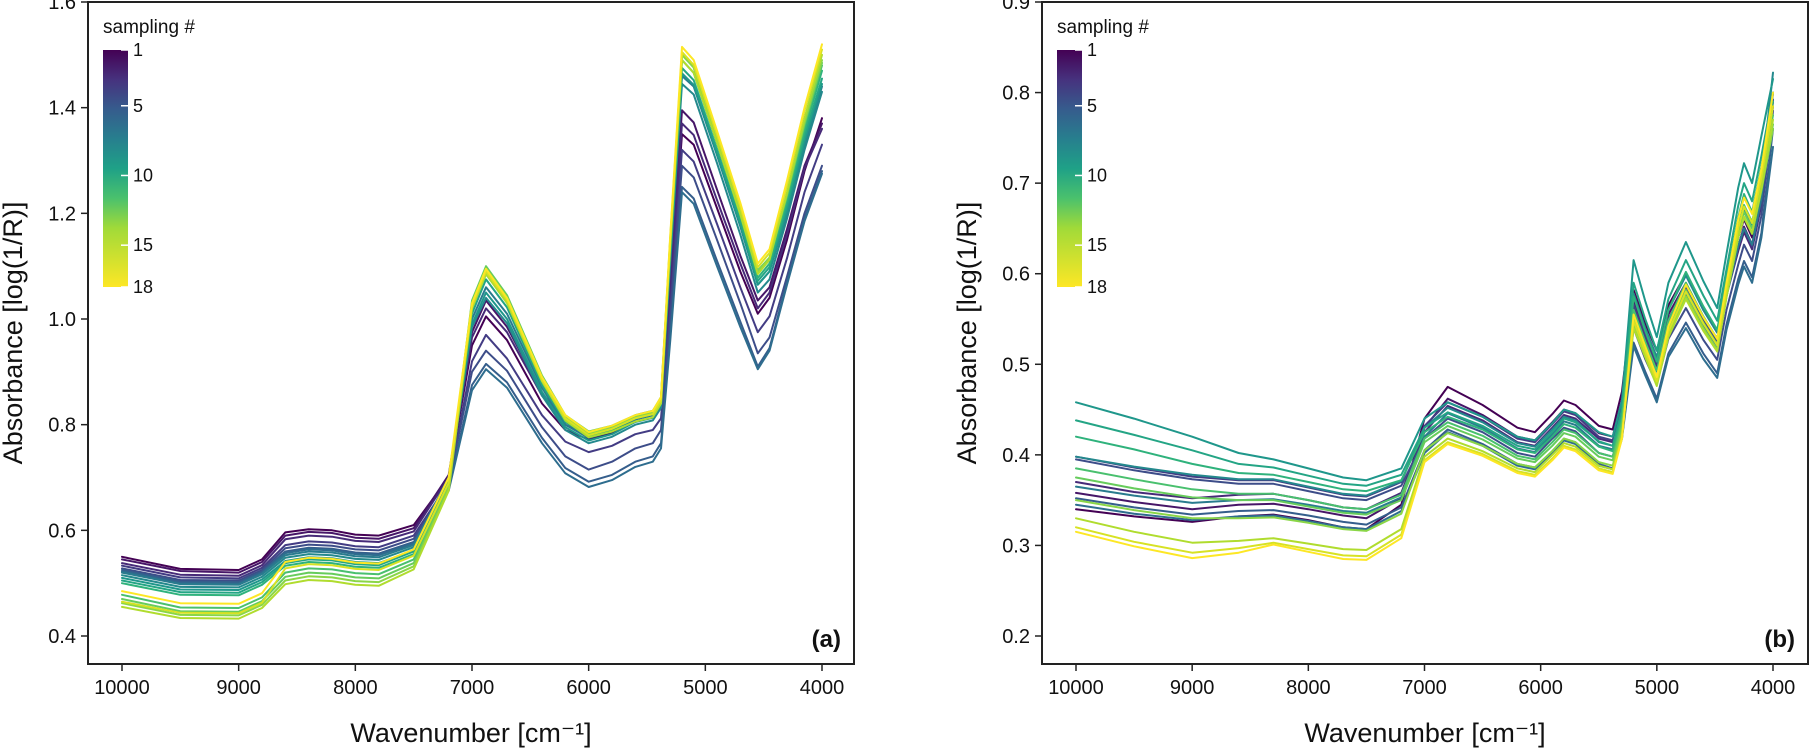  Describe the element at coordinates (1022, 324) in the screenshot. I see `y-axis-ticks: 0.2 0.3 0.4 0.5 0.6 0.7 0.8 0.9` at that location.